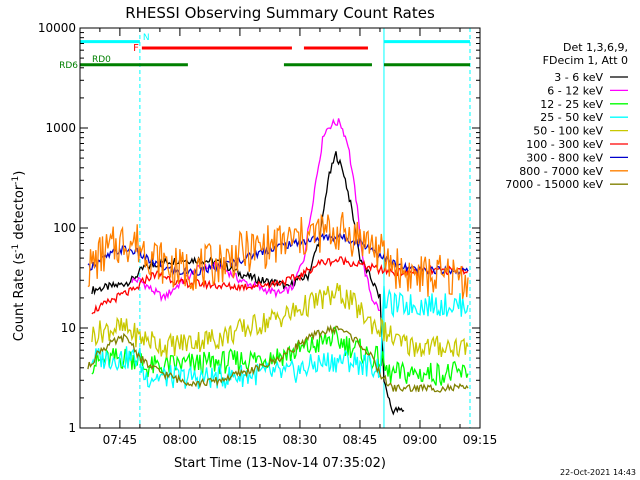  I want to click on x-tick-label: 08:00, so click(180, 440).